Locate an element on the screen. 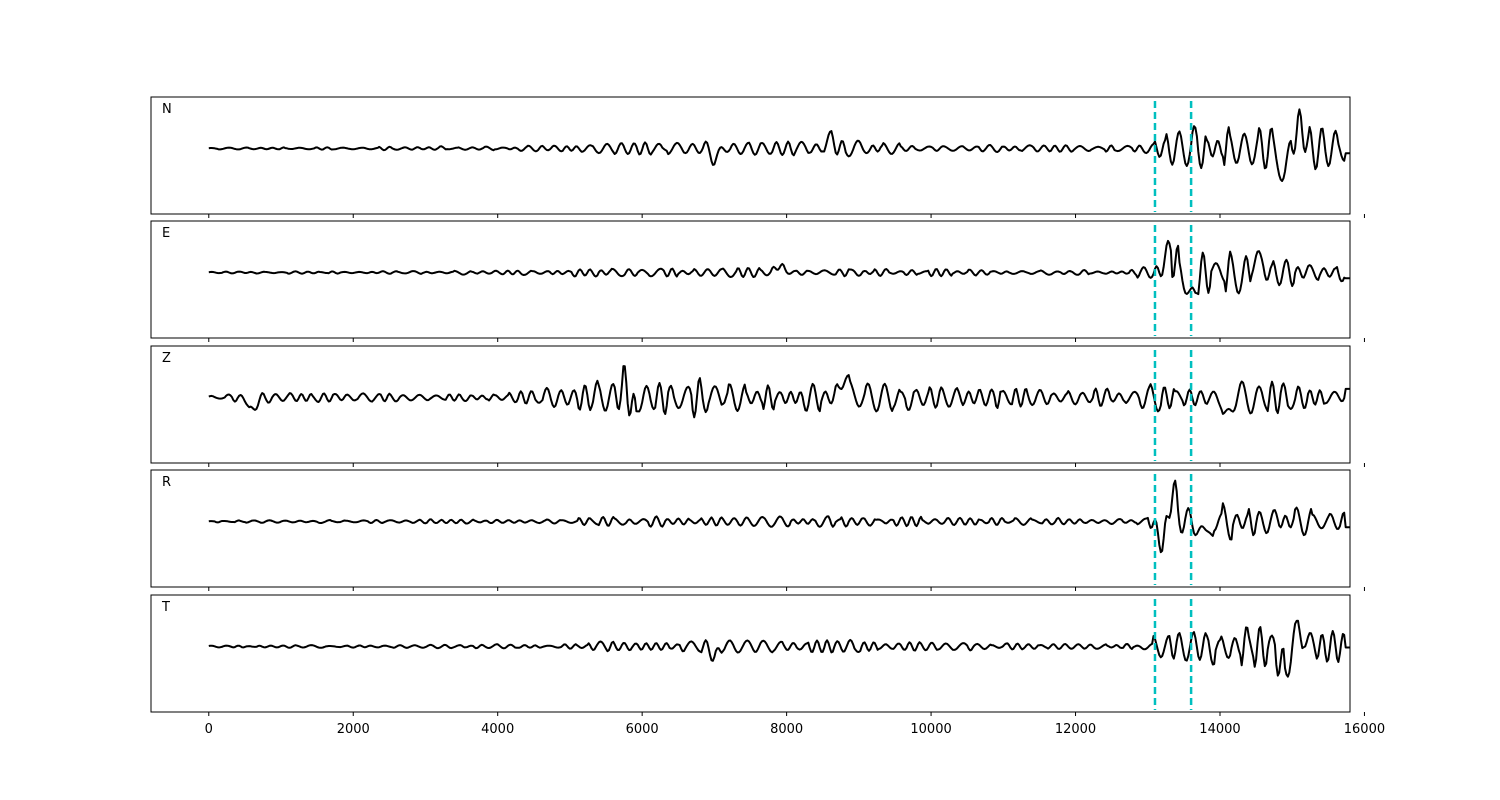 The height and width of the screenshot is (800, 1500). x-tick-label: 8000 is located at coordinates (786, 729).